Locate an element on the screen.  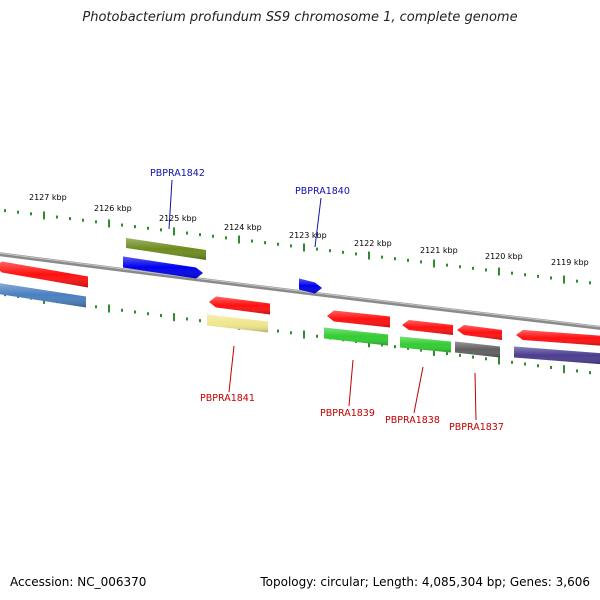
tick-label: 2120 kbp is located at coordinates (504, 256).